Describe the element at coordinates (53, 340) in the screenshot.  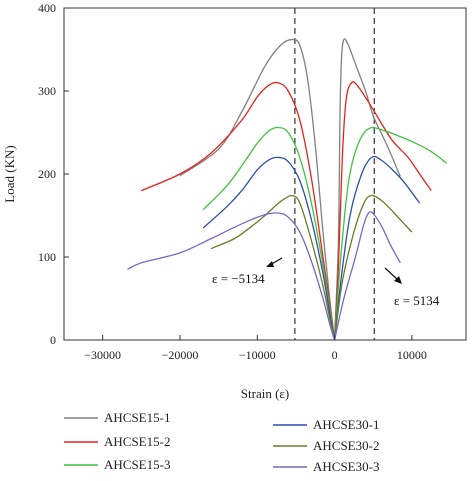
I see `y-tick-label: 0` at that location.